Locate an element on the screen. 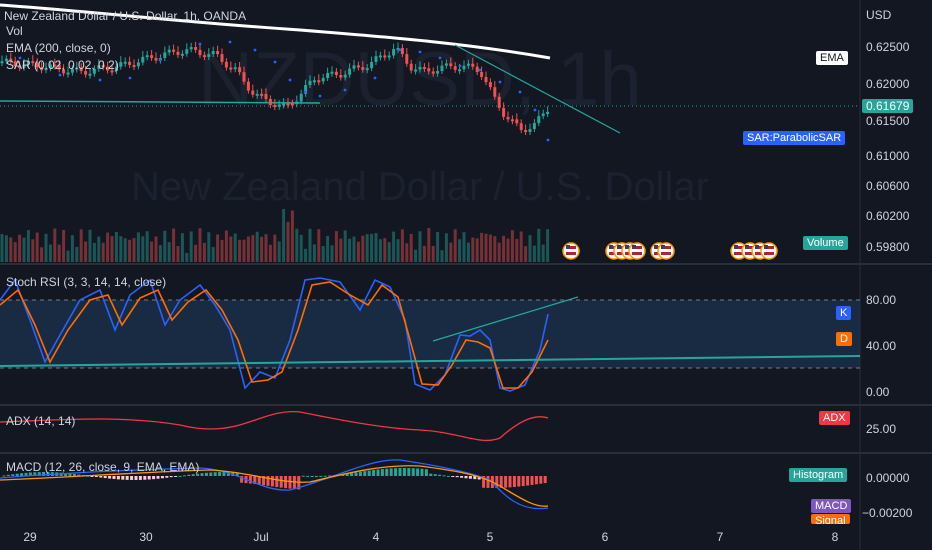  time-tick: Jul is located at coordinates (261, 537).